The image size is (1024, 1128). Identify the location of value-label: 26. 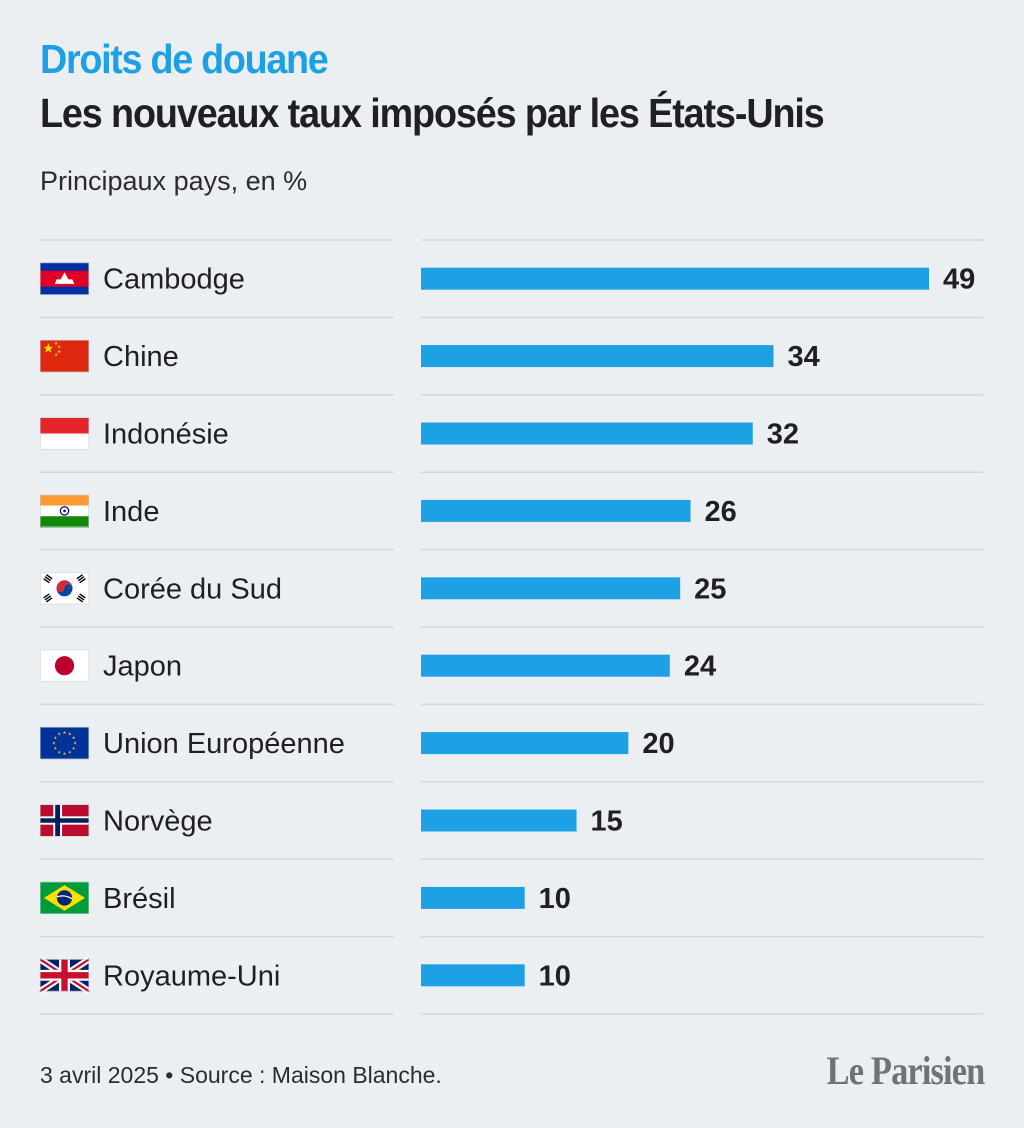
(721, 512).